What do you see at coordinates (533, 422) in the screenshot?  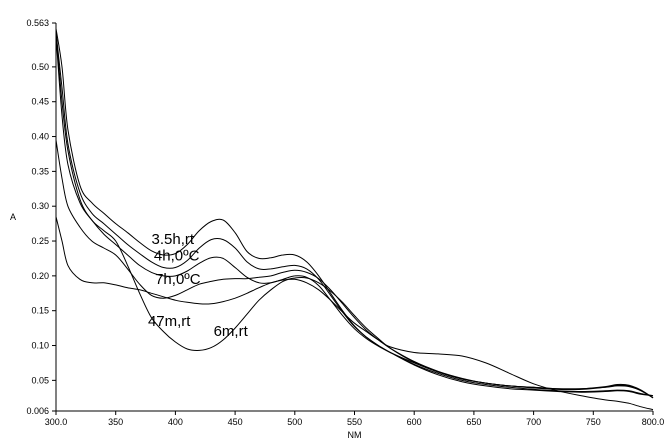 I see `x-tick-label: 700` at bounding box center [533, 422].